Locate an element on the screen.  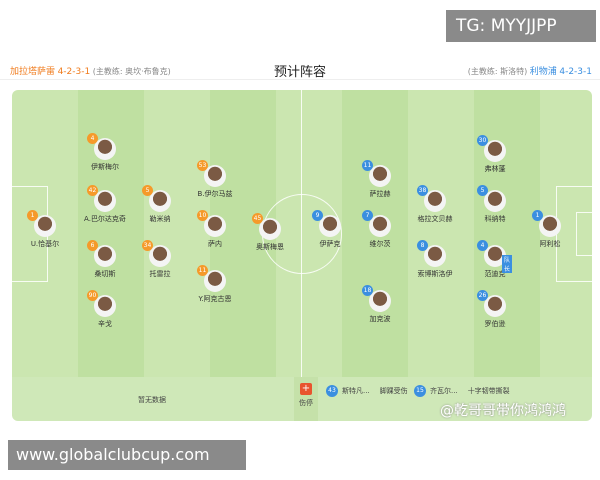
player-avatar: 9 is located at coordinates (326, 223).